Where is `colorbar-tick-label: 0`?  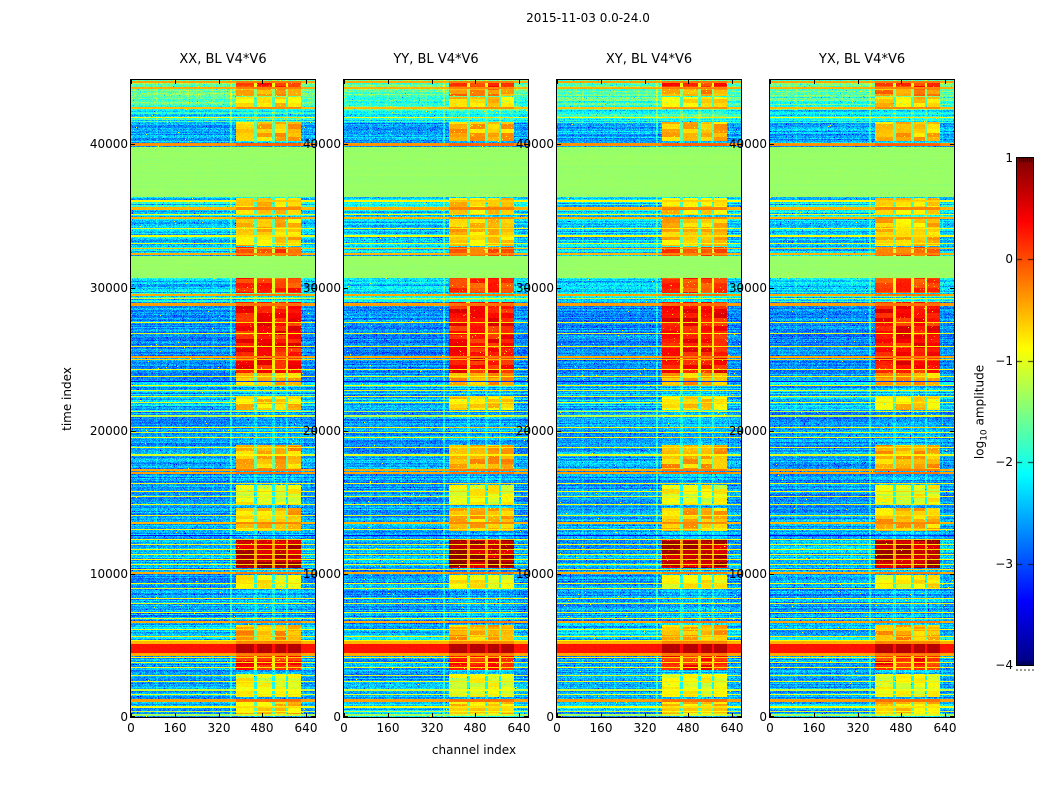
colorbar-tick-label: 0 is located at coordinates (1009, 259).